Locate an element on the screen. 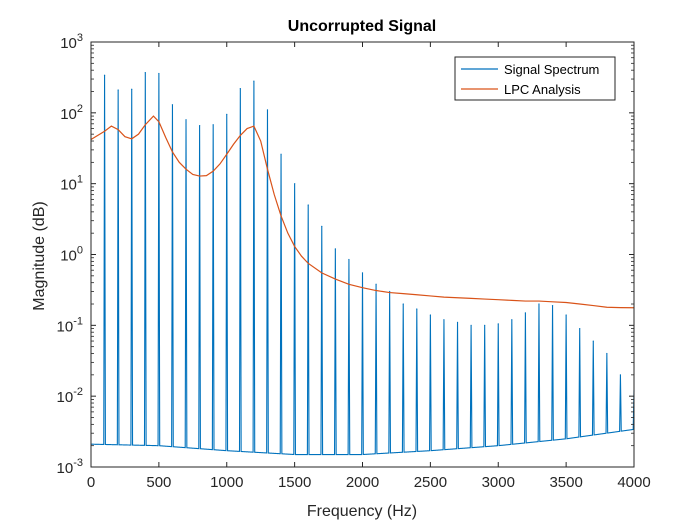 This screenshot has height=530, width=700. y-tick-label: 10⁻¹ is located at coordinates (70, 325).